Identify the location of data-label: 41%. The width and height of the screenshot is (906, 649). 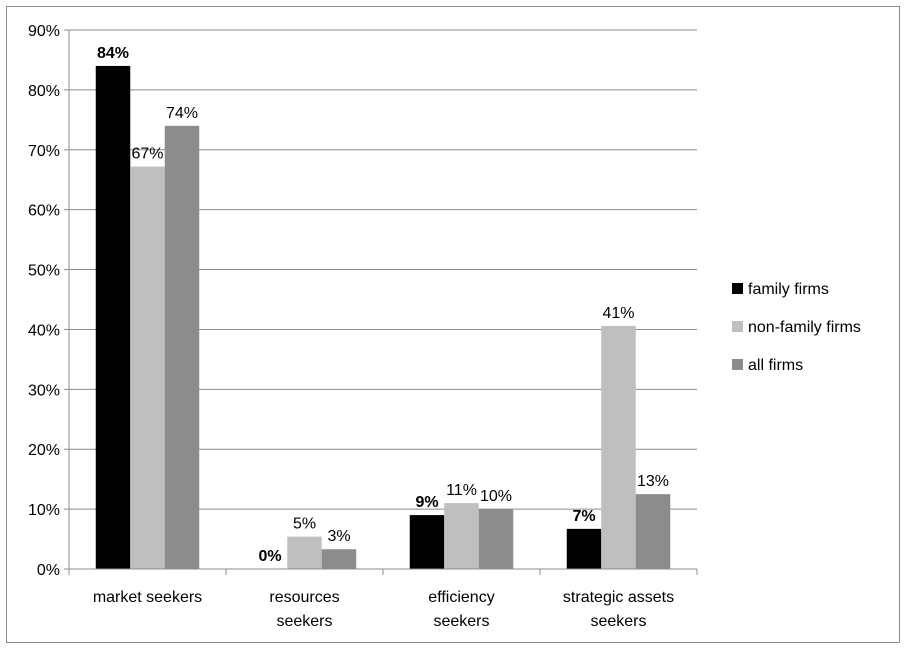
(618, 313).